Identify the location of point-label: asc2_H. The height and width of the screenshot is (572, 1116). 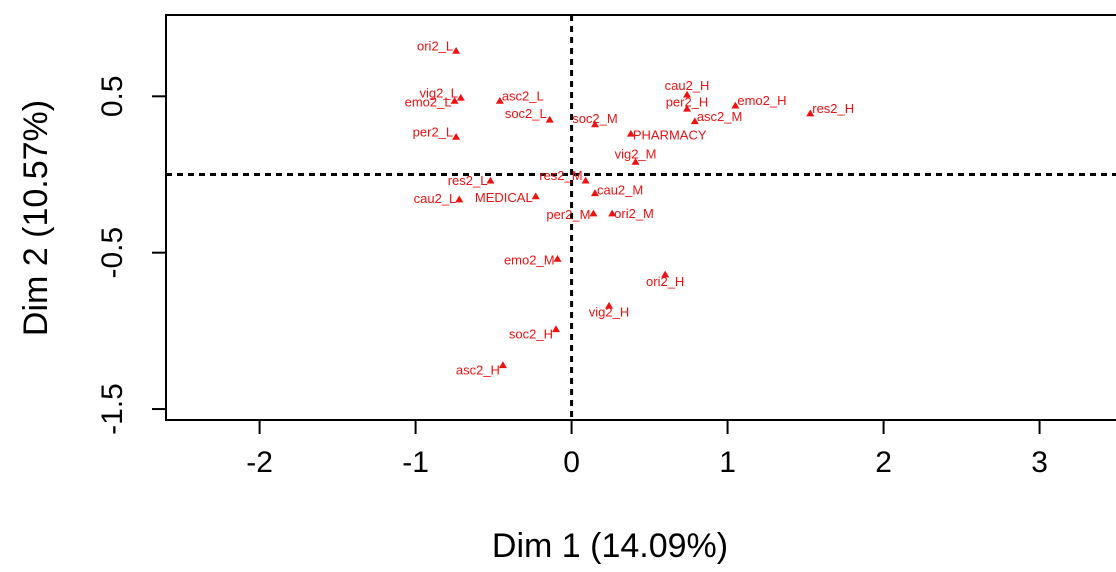
(478, 370).